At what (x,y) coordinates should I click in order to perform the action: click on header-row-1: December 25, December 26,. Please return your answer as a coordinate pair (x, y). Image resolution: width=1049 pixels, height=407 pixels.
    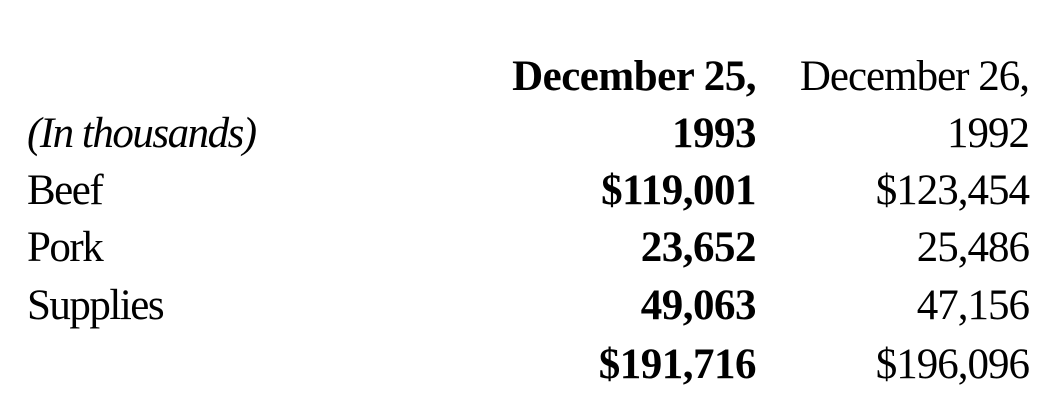
    Looking at the image, I should click on (524, 77).